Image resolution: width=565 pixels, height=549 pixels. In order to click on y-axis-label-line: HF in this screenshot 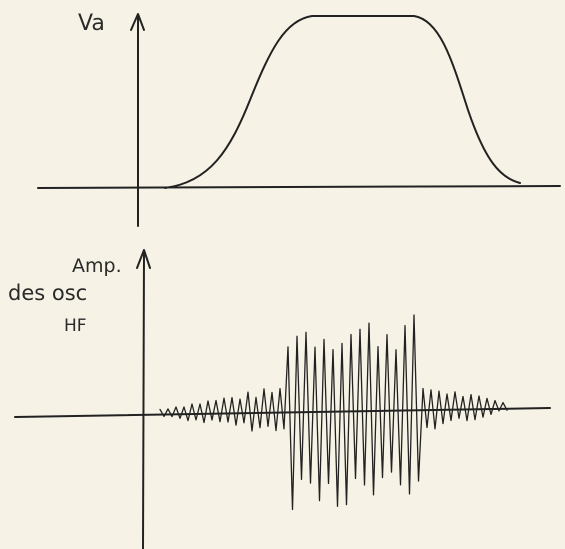, I will do `click(75, 326)`.